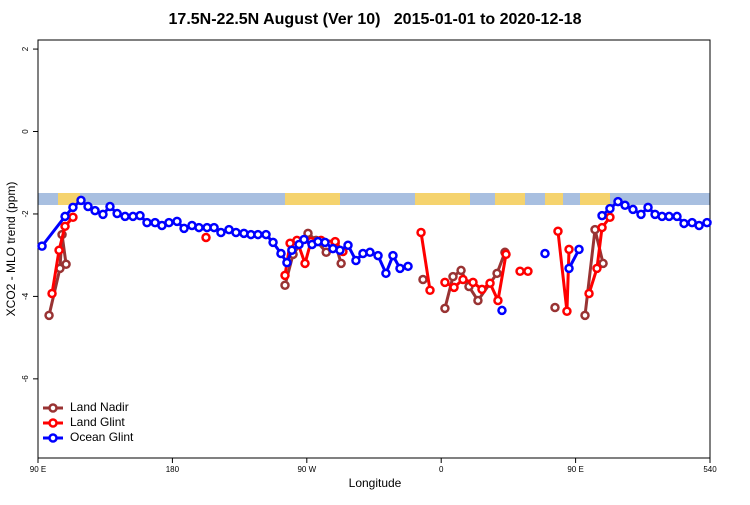  I want to click on legend-label: Land Nadir, so click(99, 407).